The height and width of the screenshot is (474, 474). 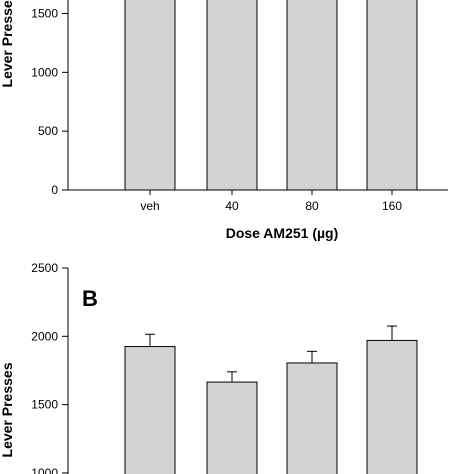 What do you see at coordinates (312, 206) in the screenshot?
I see `x-tick-label: 80` at bounding box center [312, 206].